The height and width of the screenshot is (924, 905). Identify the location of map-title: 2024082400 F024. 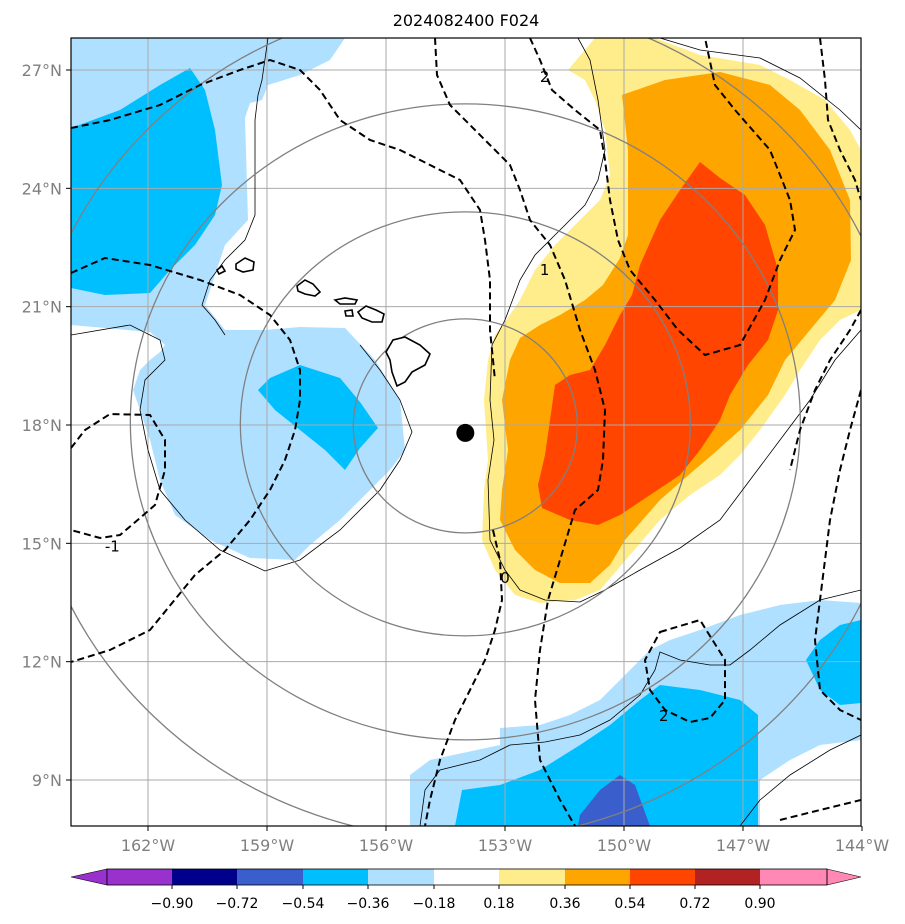
(466, 20).